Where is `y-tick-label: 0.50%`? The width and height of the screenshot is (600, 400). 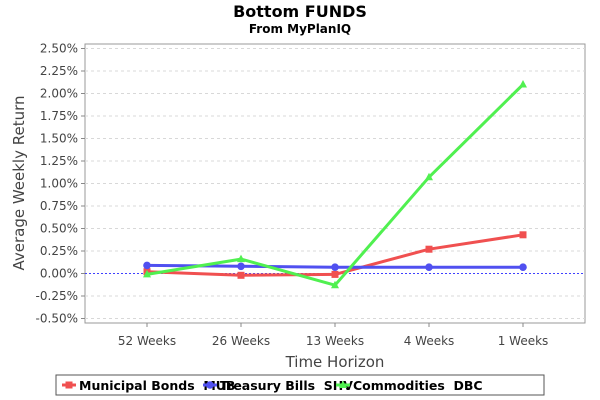 y-tick-label: 0.50% is located at coordinates (59, 229).